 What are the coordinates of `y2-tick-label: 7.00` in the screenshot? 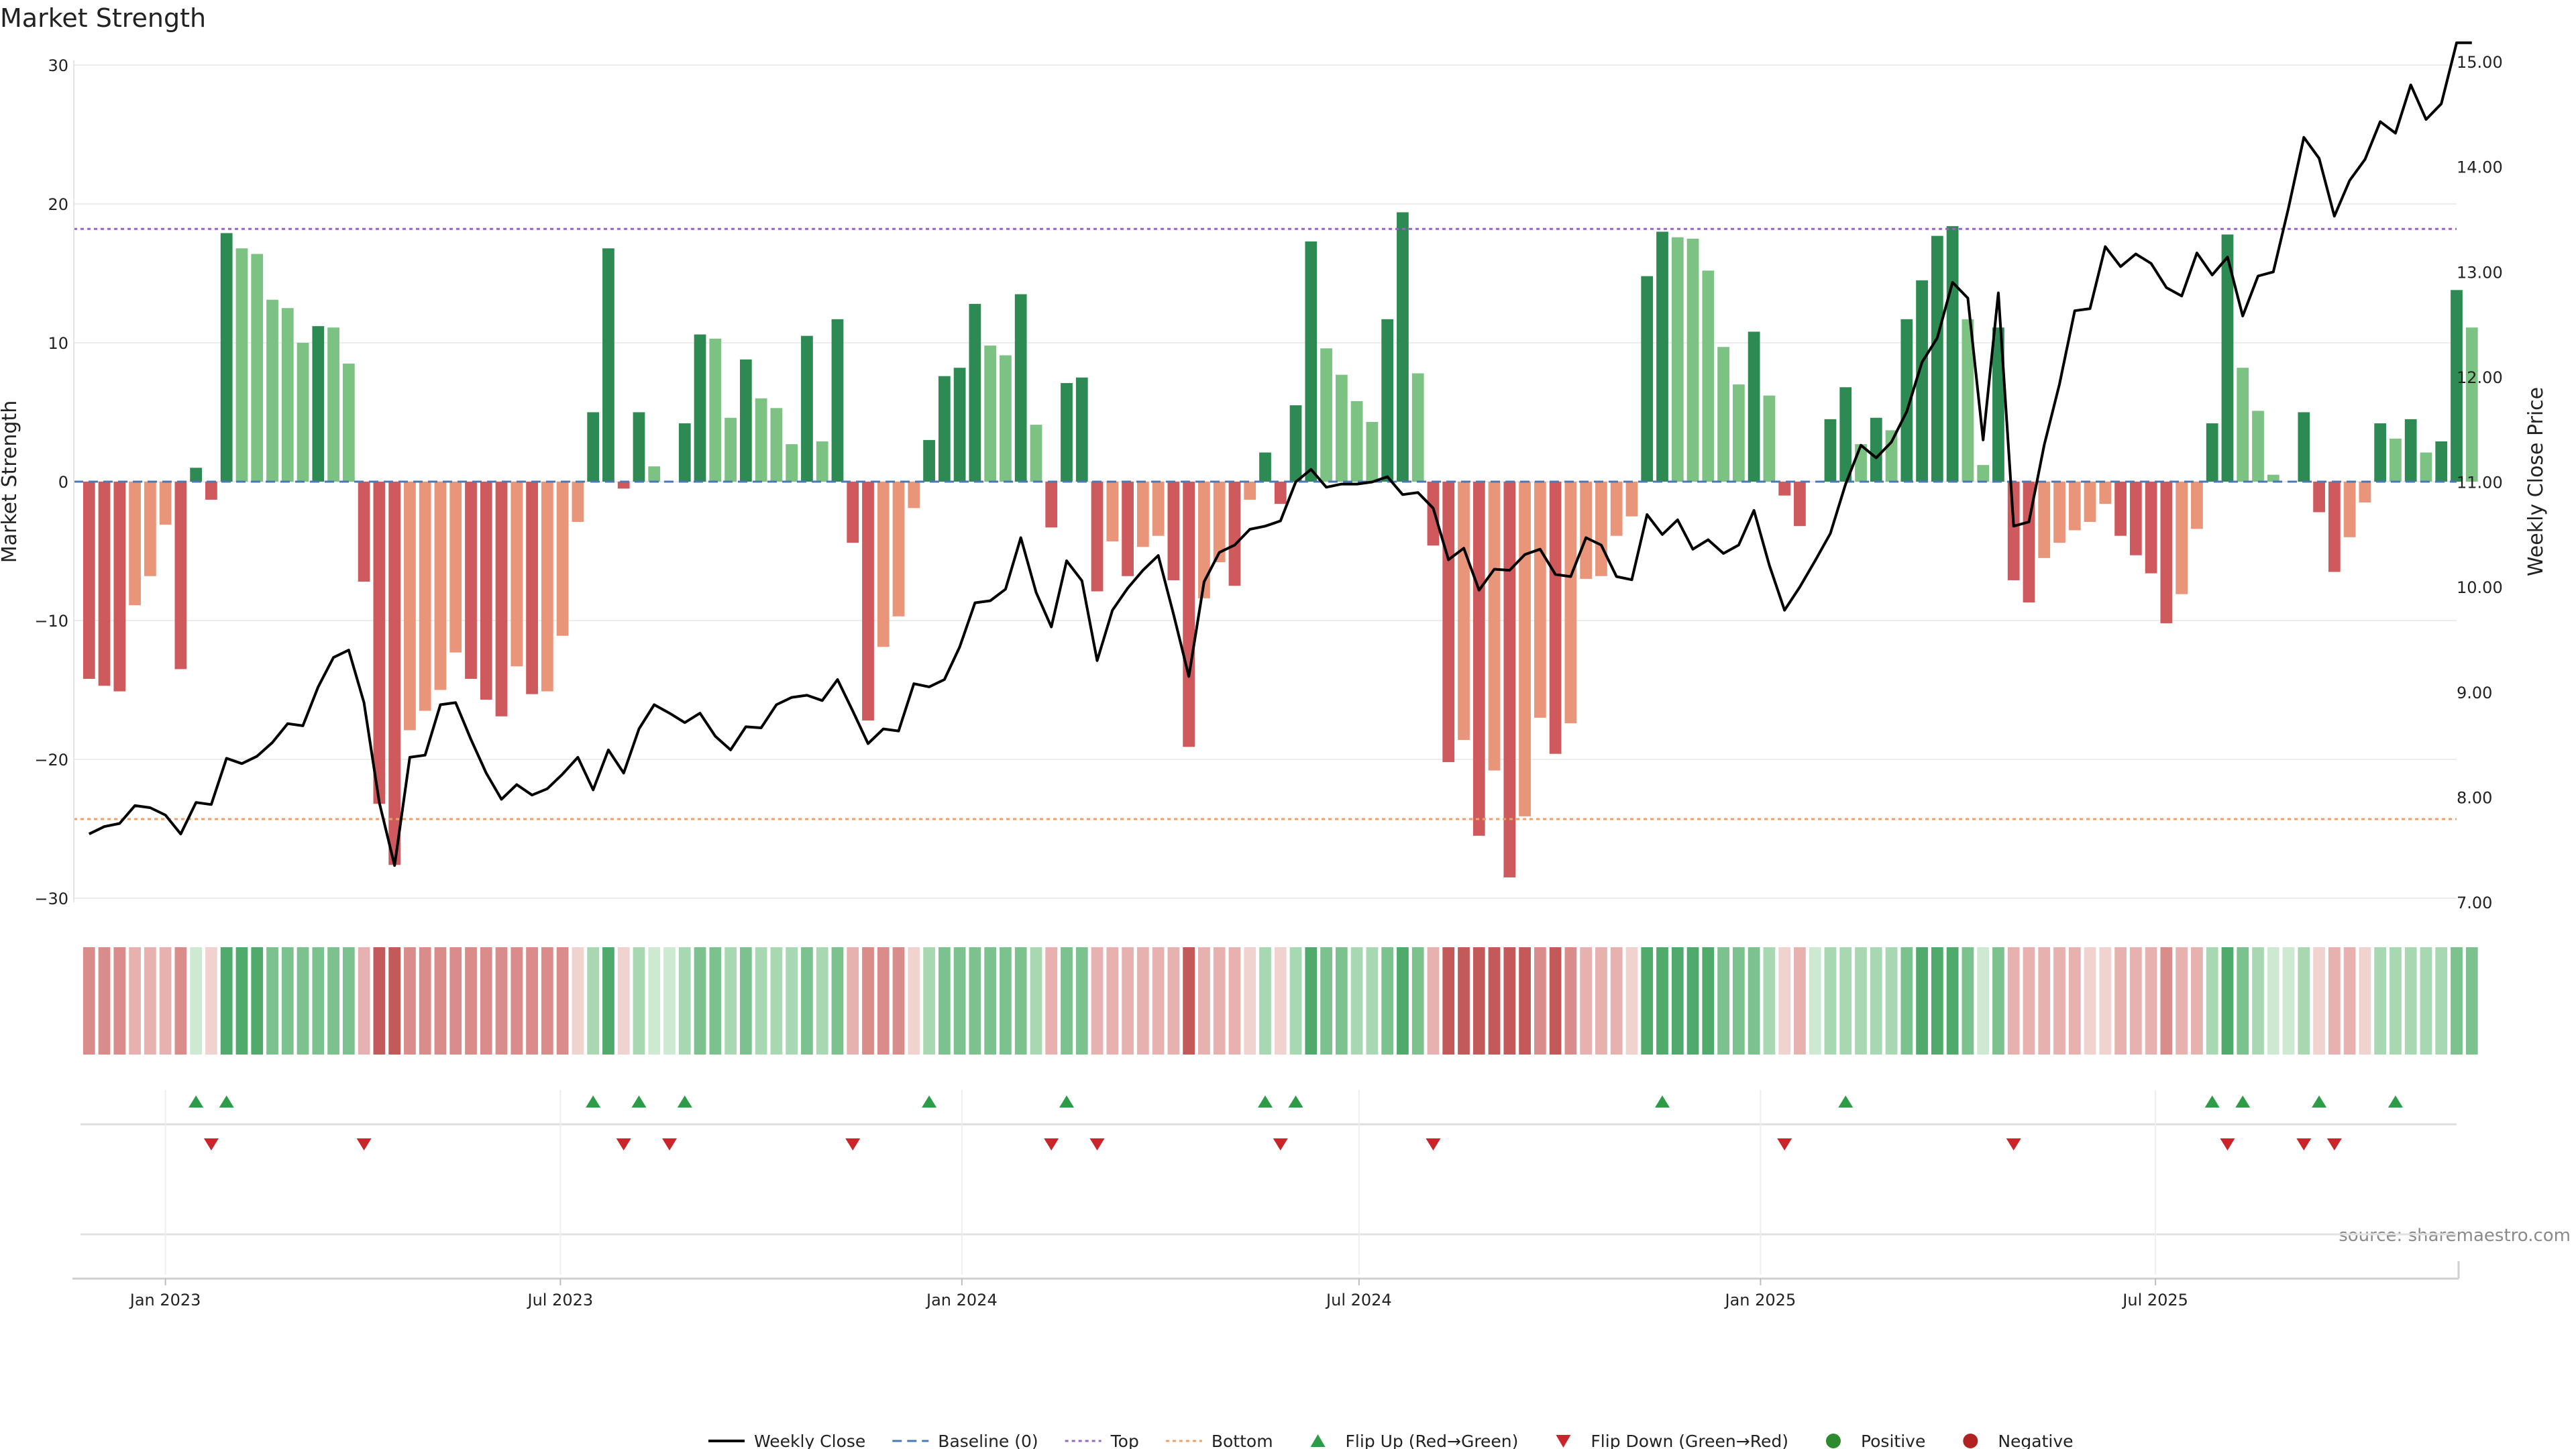 It's located at (2474, 903).